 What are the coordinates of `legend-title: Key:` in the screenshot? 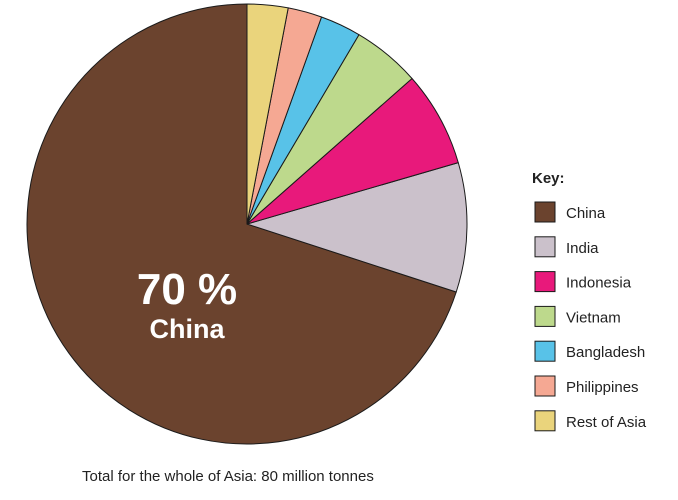 It's located at (548, 178).